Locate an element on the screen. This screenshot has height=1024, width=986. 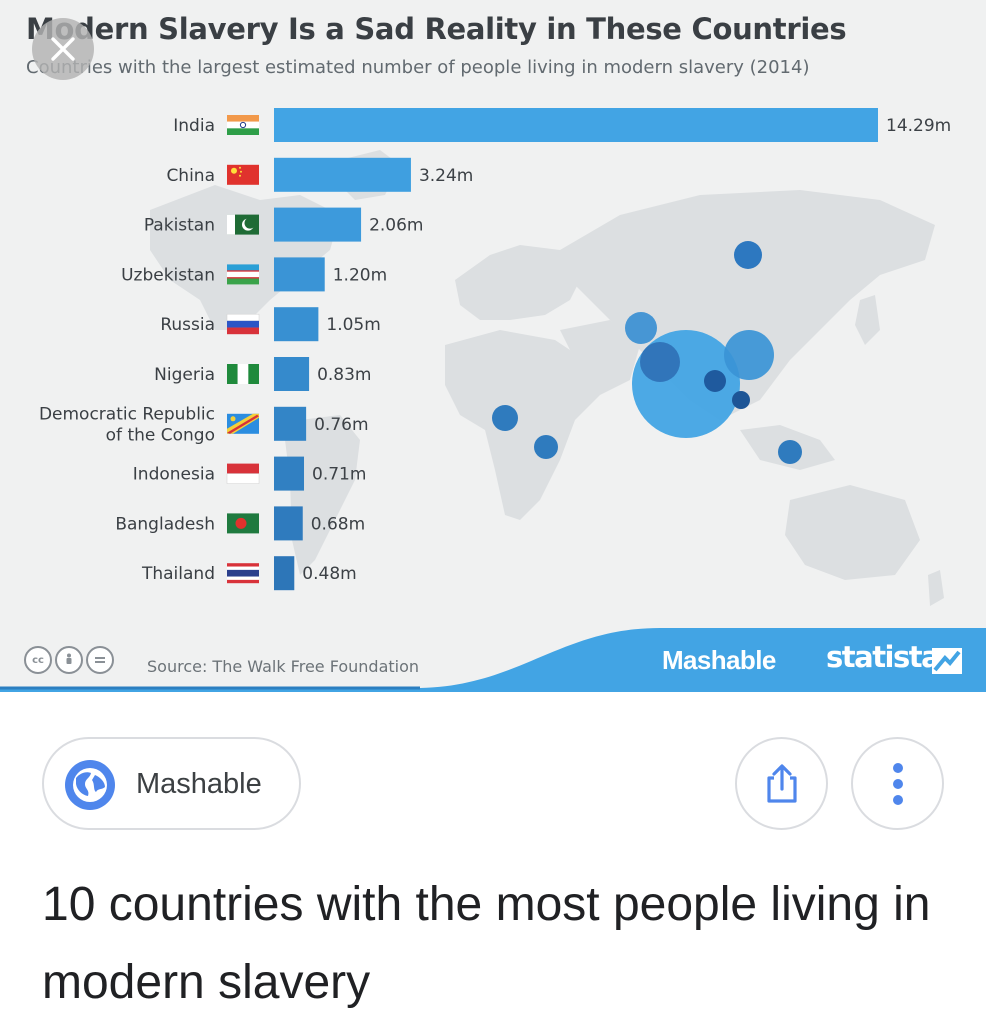
category-label: Thailand is located at coordinates (178, 574).